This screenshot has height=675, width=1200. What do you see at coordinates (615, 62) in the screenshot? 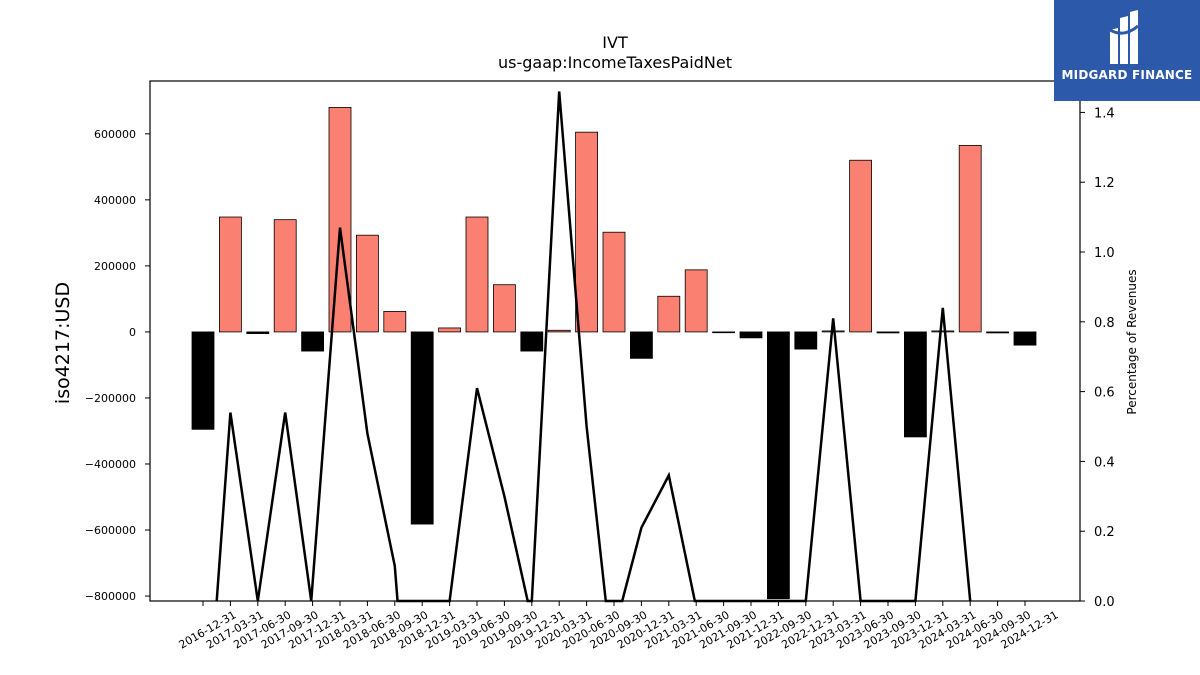
I see `chart-subtitle: us-gaap:IncomeTaxesPaidNet` at bounding box center [615, 62].